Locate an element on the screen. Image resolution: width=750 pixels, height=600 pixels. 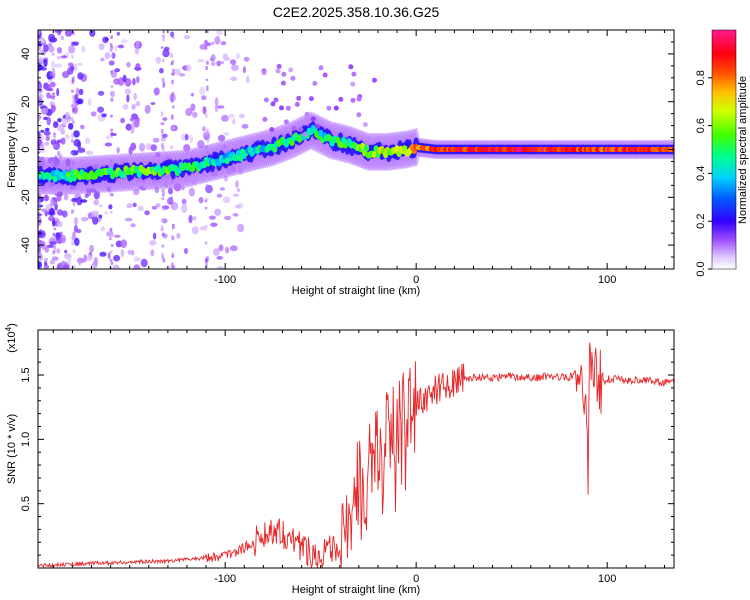
spectrogram-ytick-label: -40 is located at coordinates (26, 245).